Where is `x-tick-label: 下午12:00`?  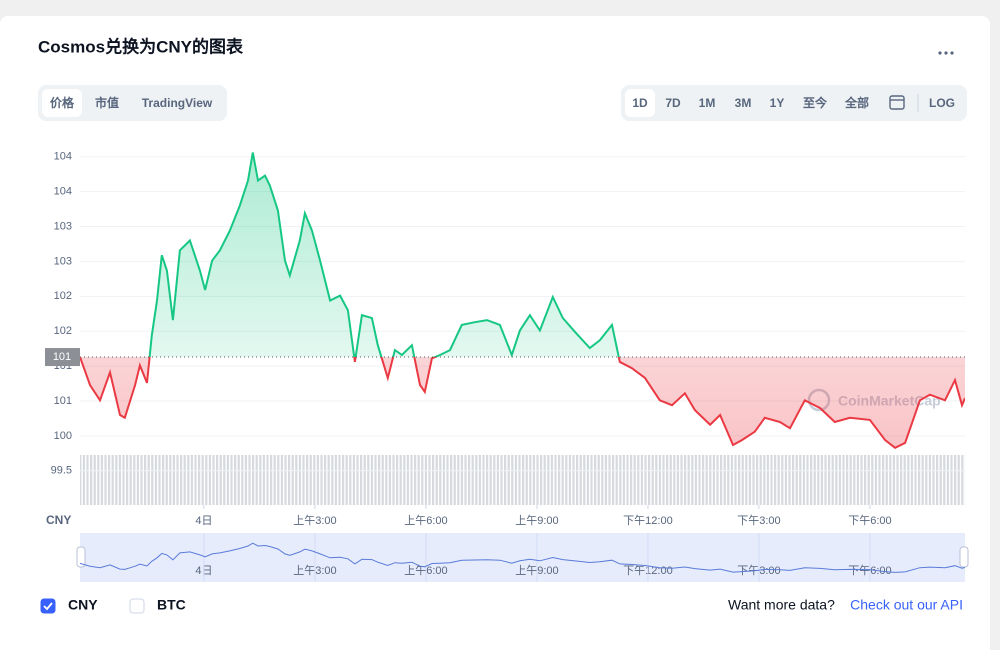 x-tick-label: 下午12:00 is located at coordinates (648, 520).